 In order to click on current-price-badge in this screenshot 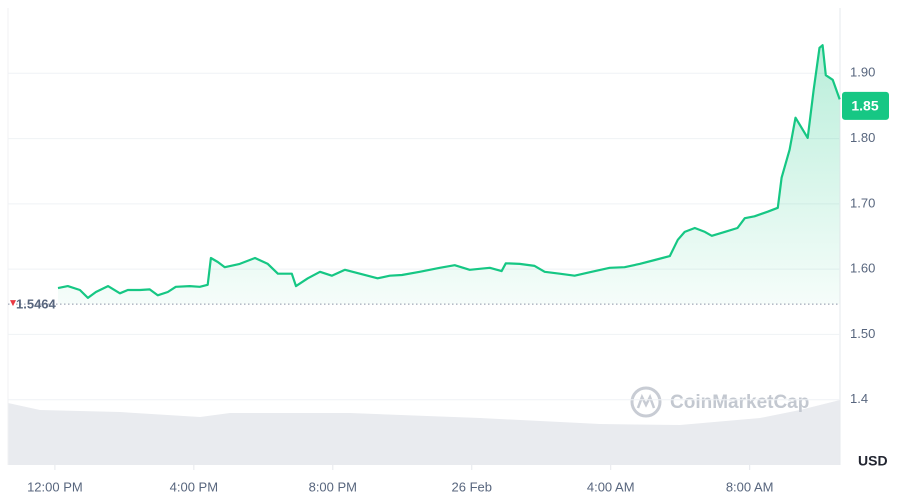, I will do `click(865, 105)`.